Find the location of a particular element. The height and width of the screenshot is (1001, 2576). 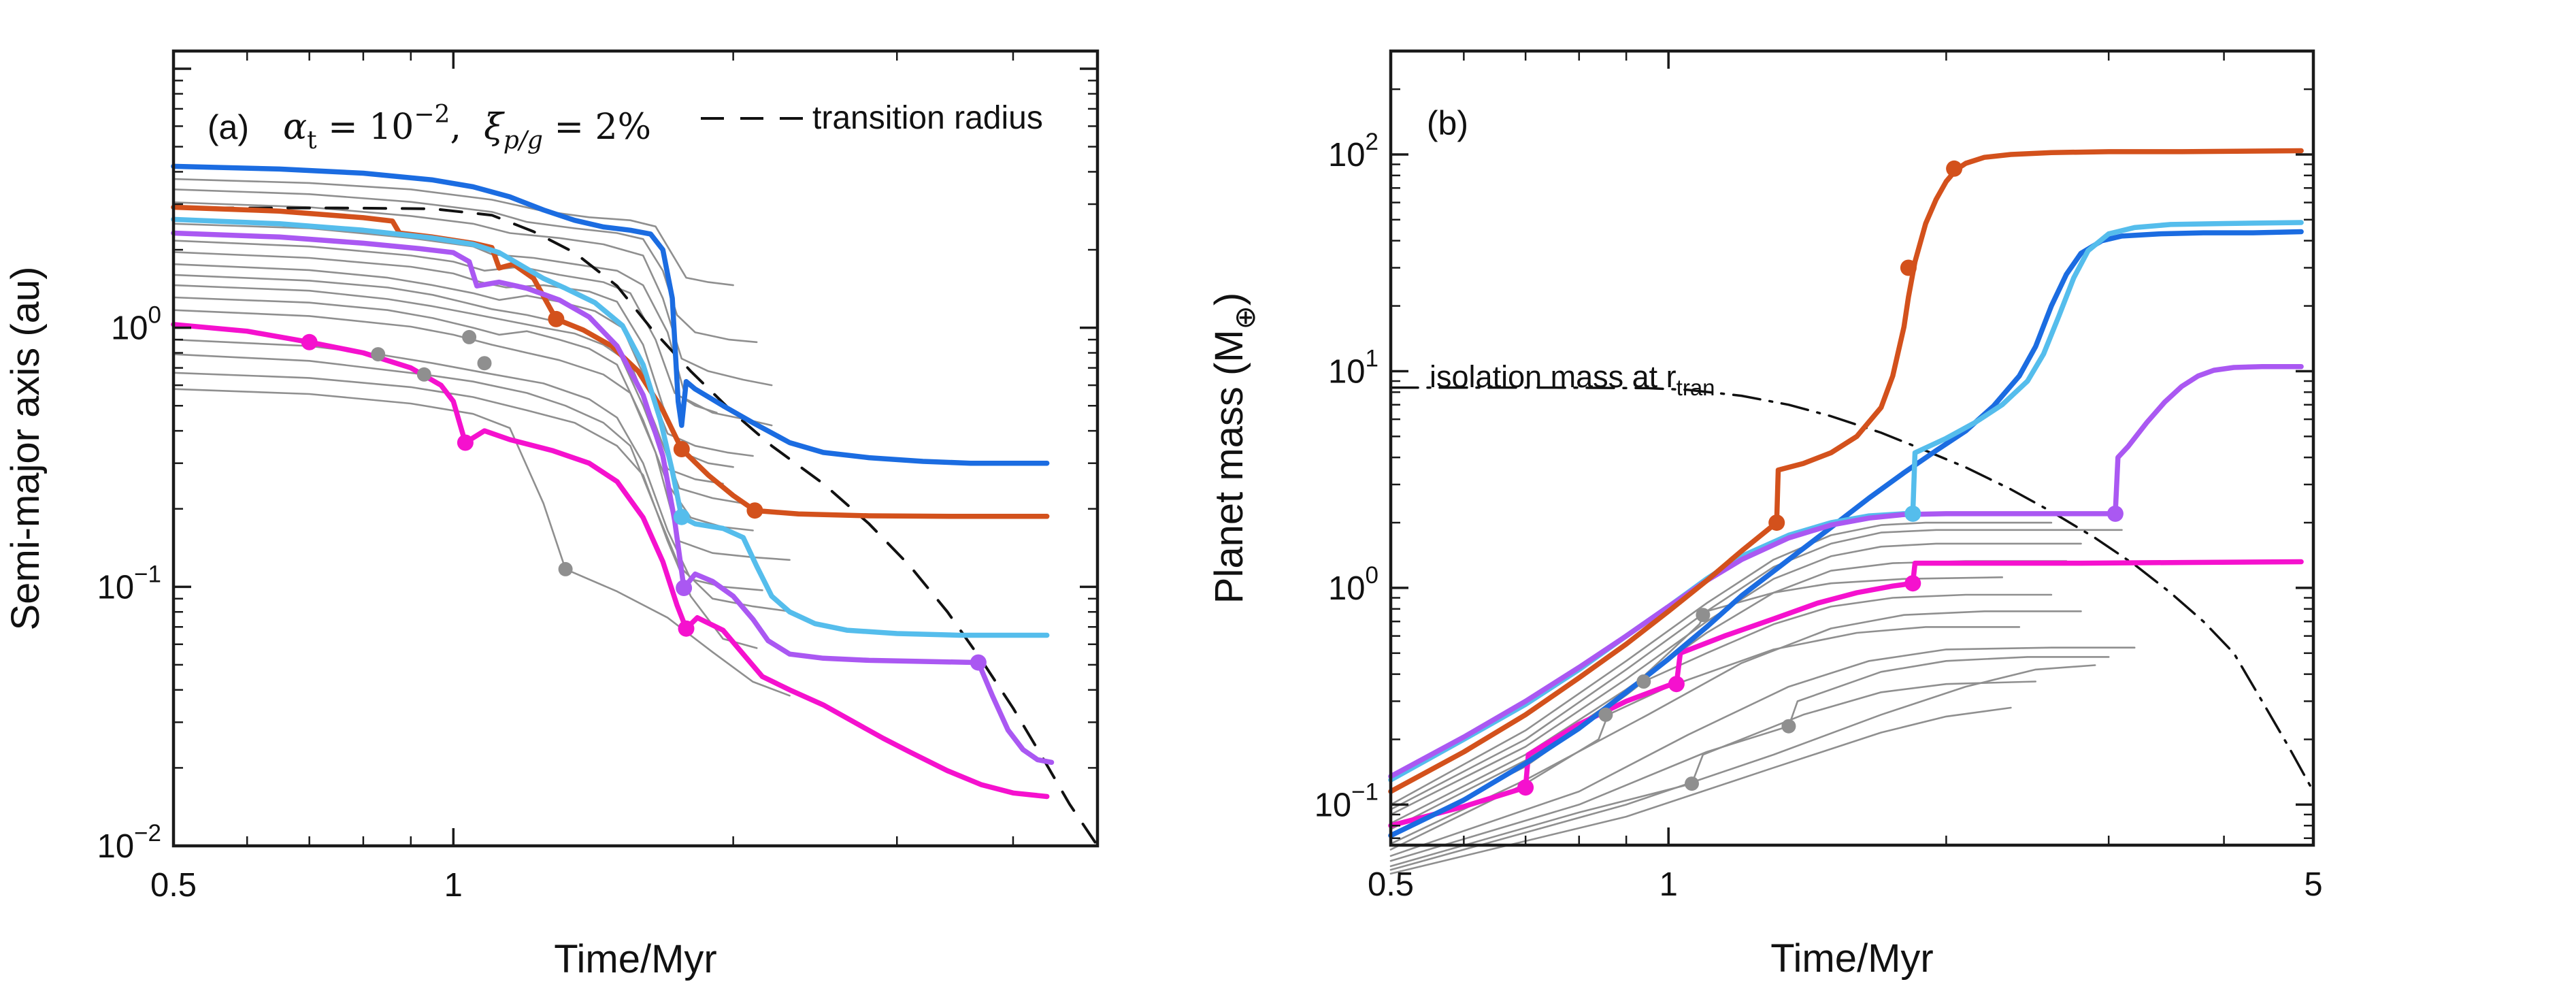

series-planet-blue is located at coordinates (611, 315).